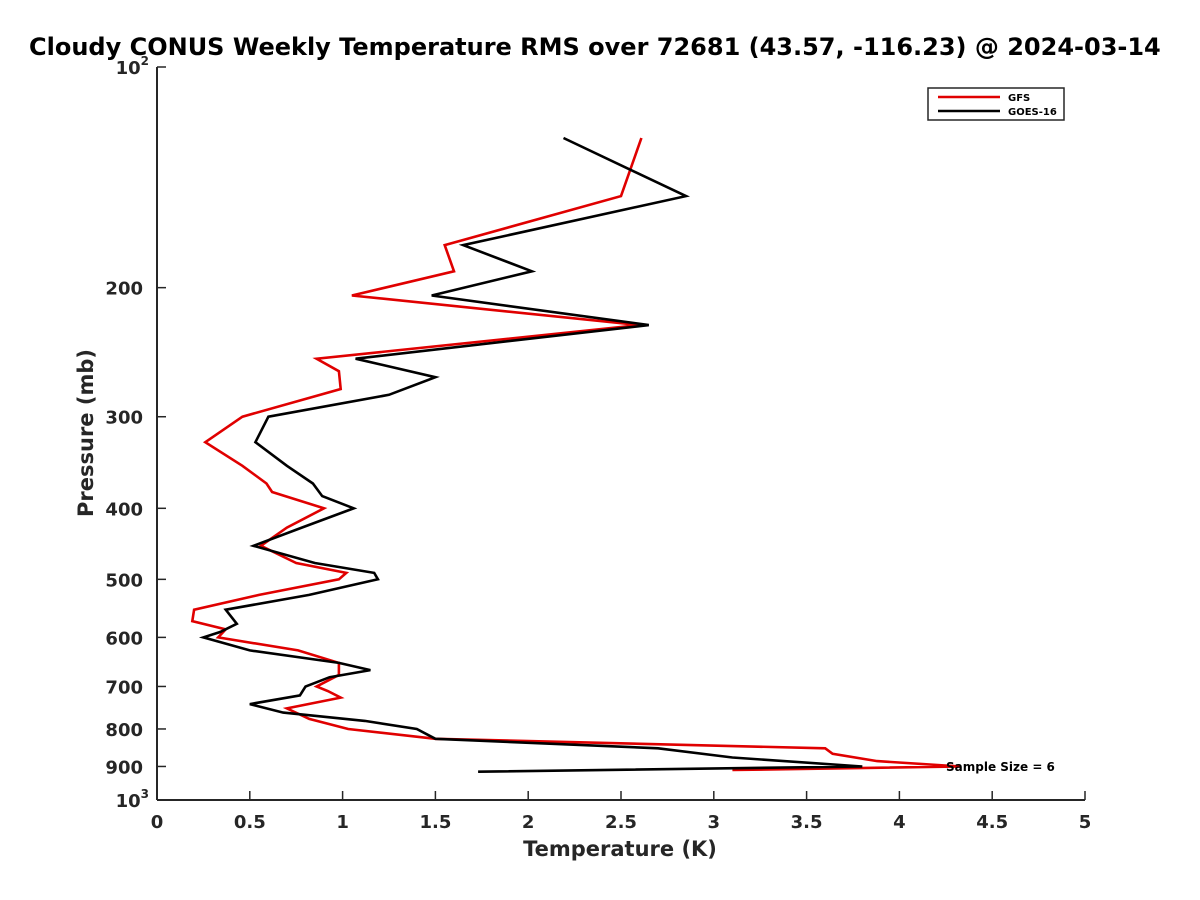  I want to click on x-tick-label: 3, so click(714, 822).